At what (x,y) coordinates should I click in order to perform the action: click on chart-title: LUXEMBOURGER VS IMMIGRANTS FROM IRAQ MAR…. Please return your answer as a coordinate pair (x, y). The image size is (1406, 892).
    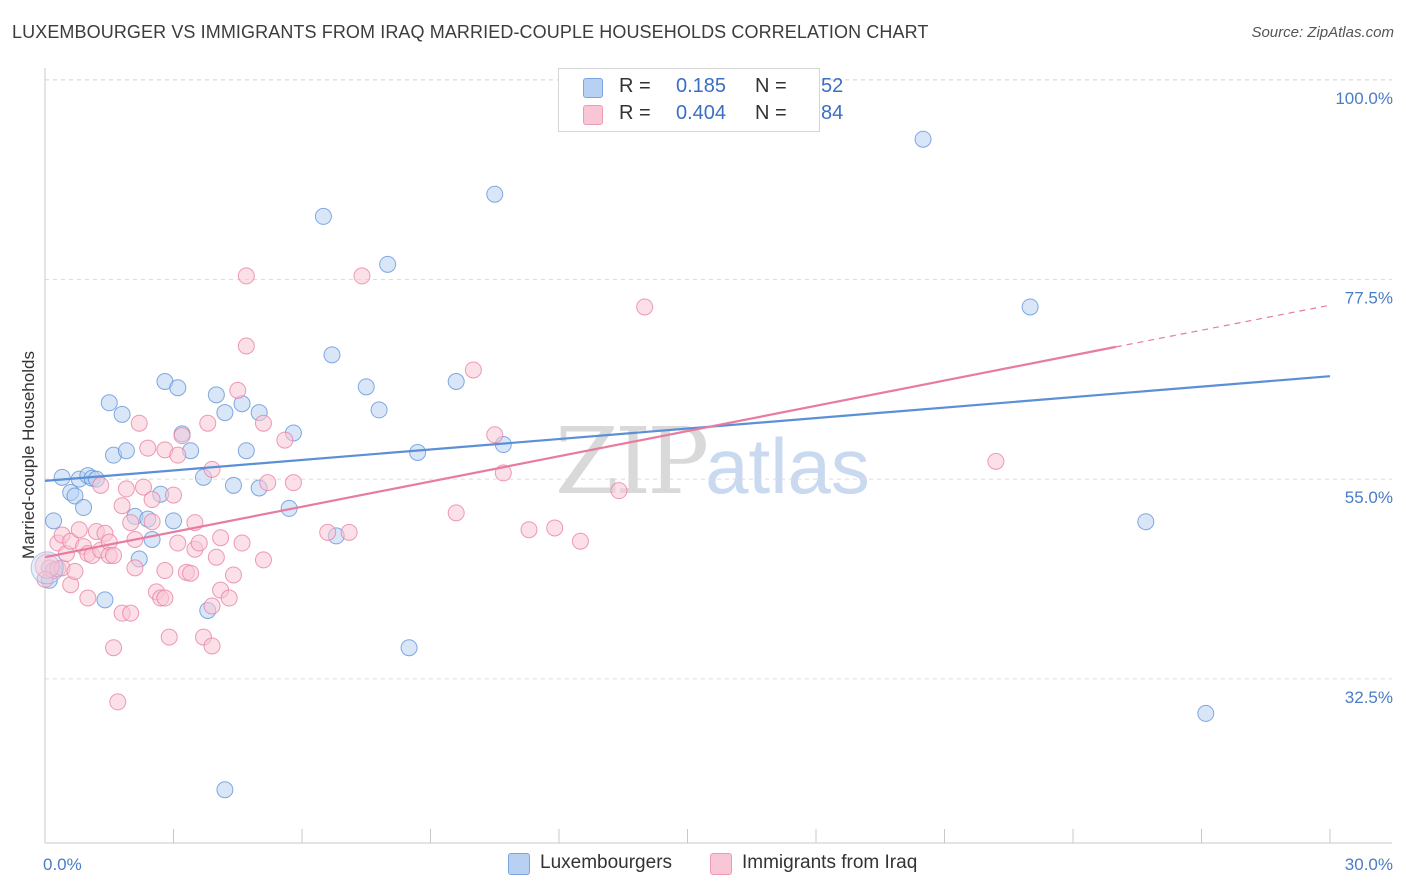
    Looking at the image, I should click on (470, 32).